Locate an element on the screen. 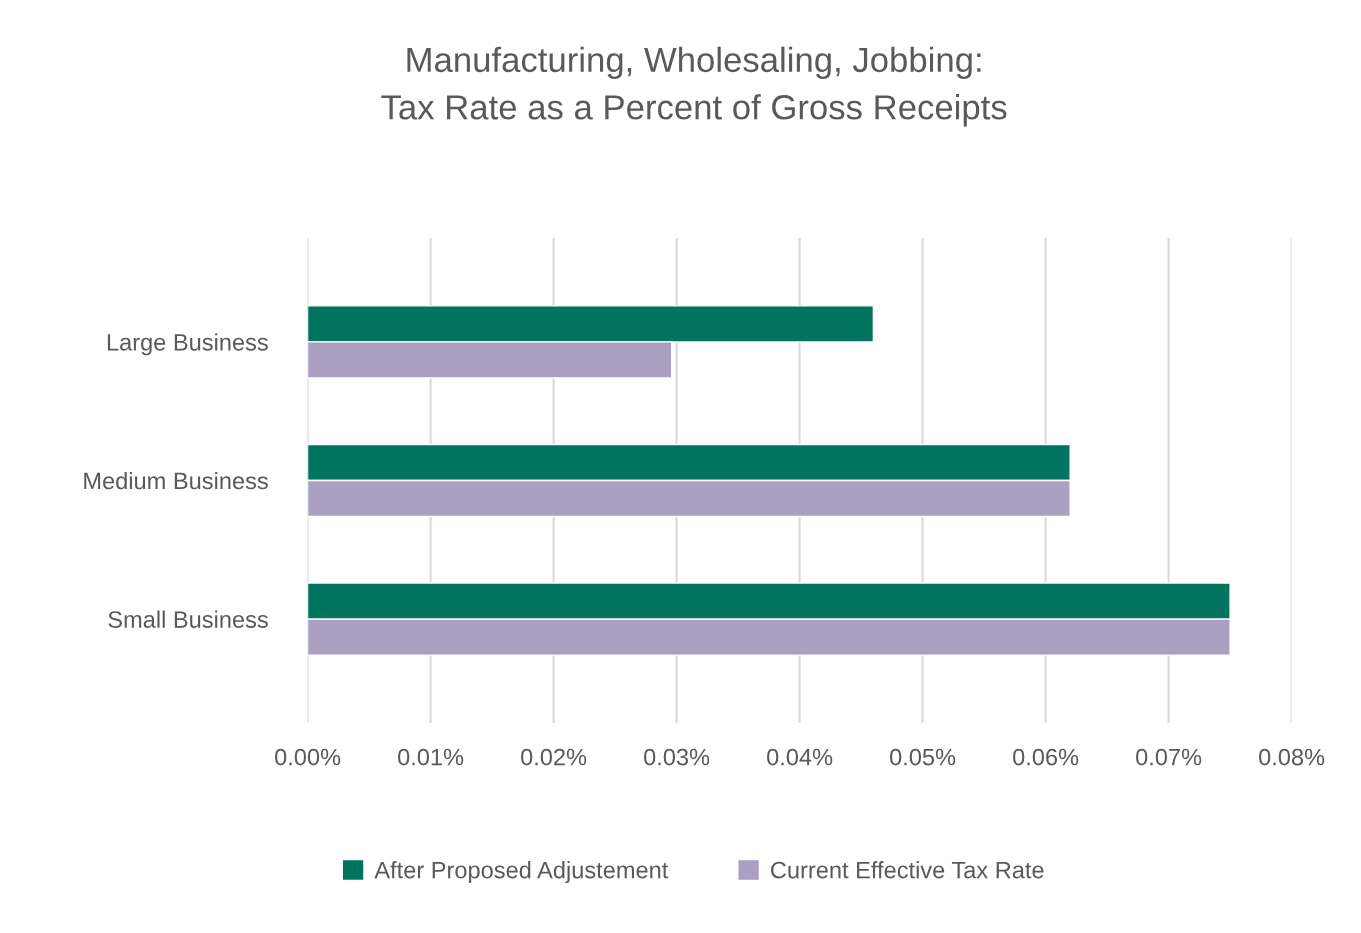 The image size is (1361, 933). legend-label: Current Effective Tax Rate is located at coordinates (907, 870).